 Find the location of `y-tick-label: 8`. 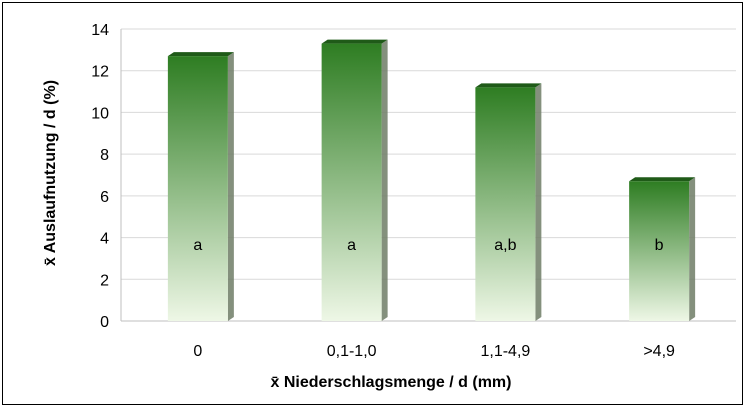

y-tick-label: 8 is located at coordinates (104, 155).